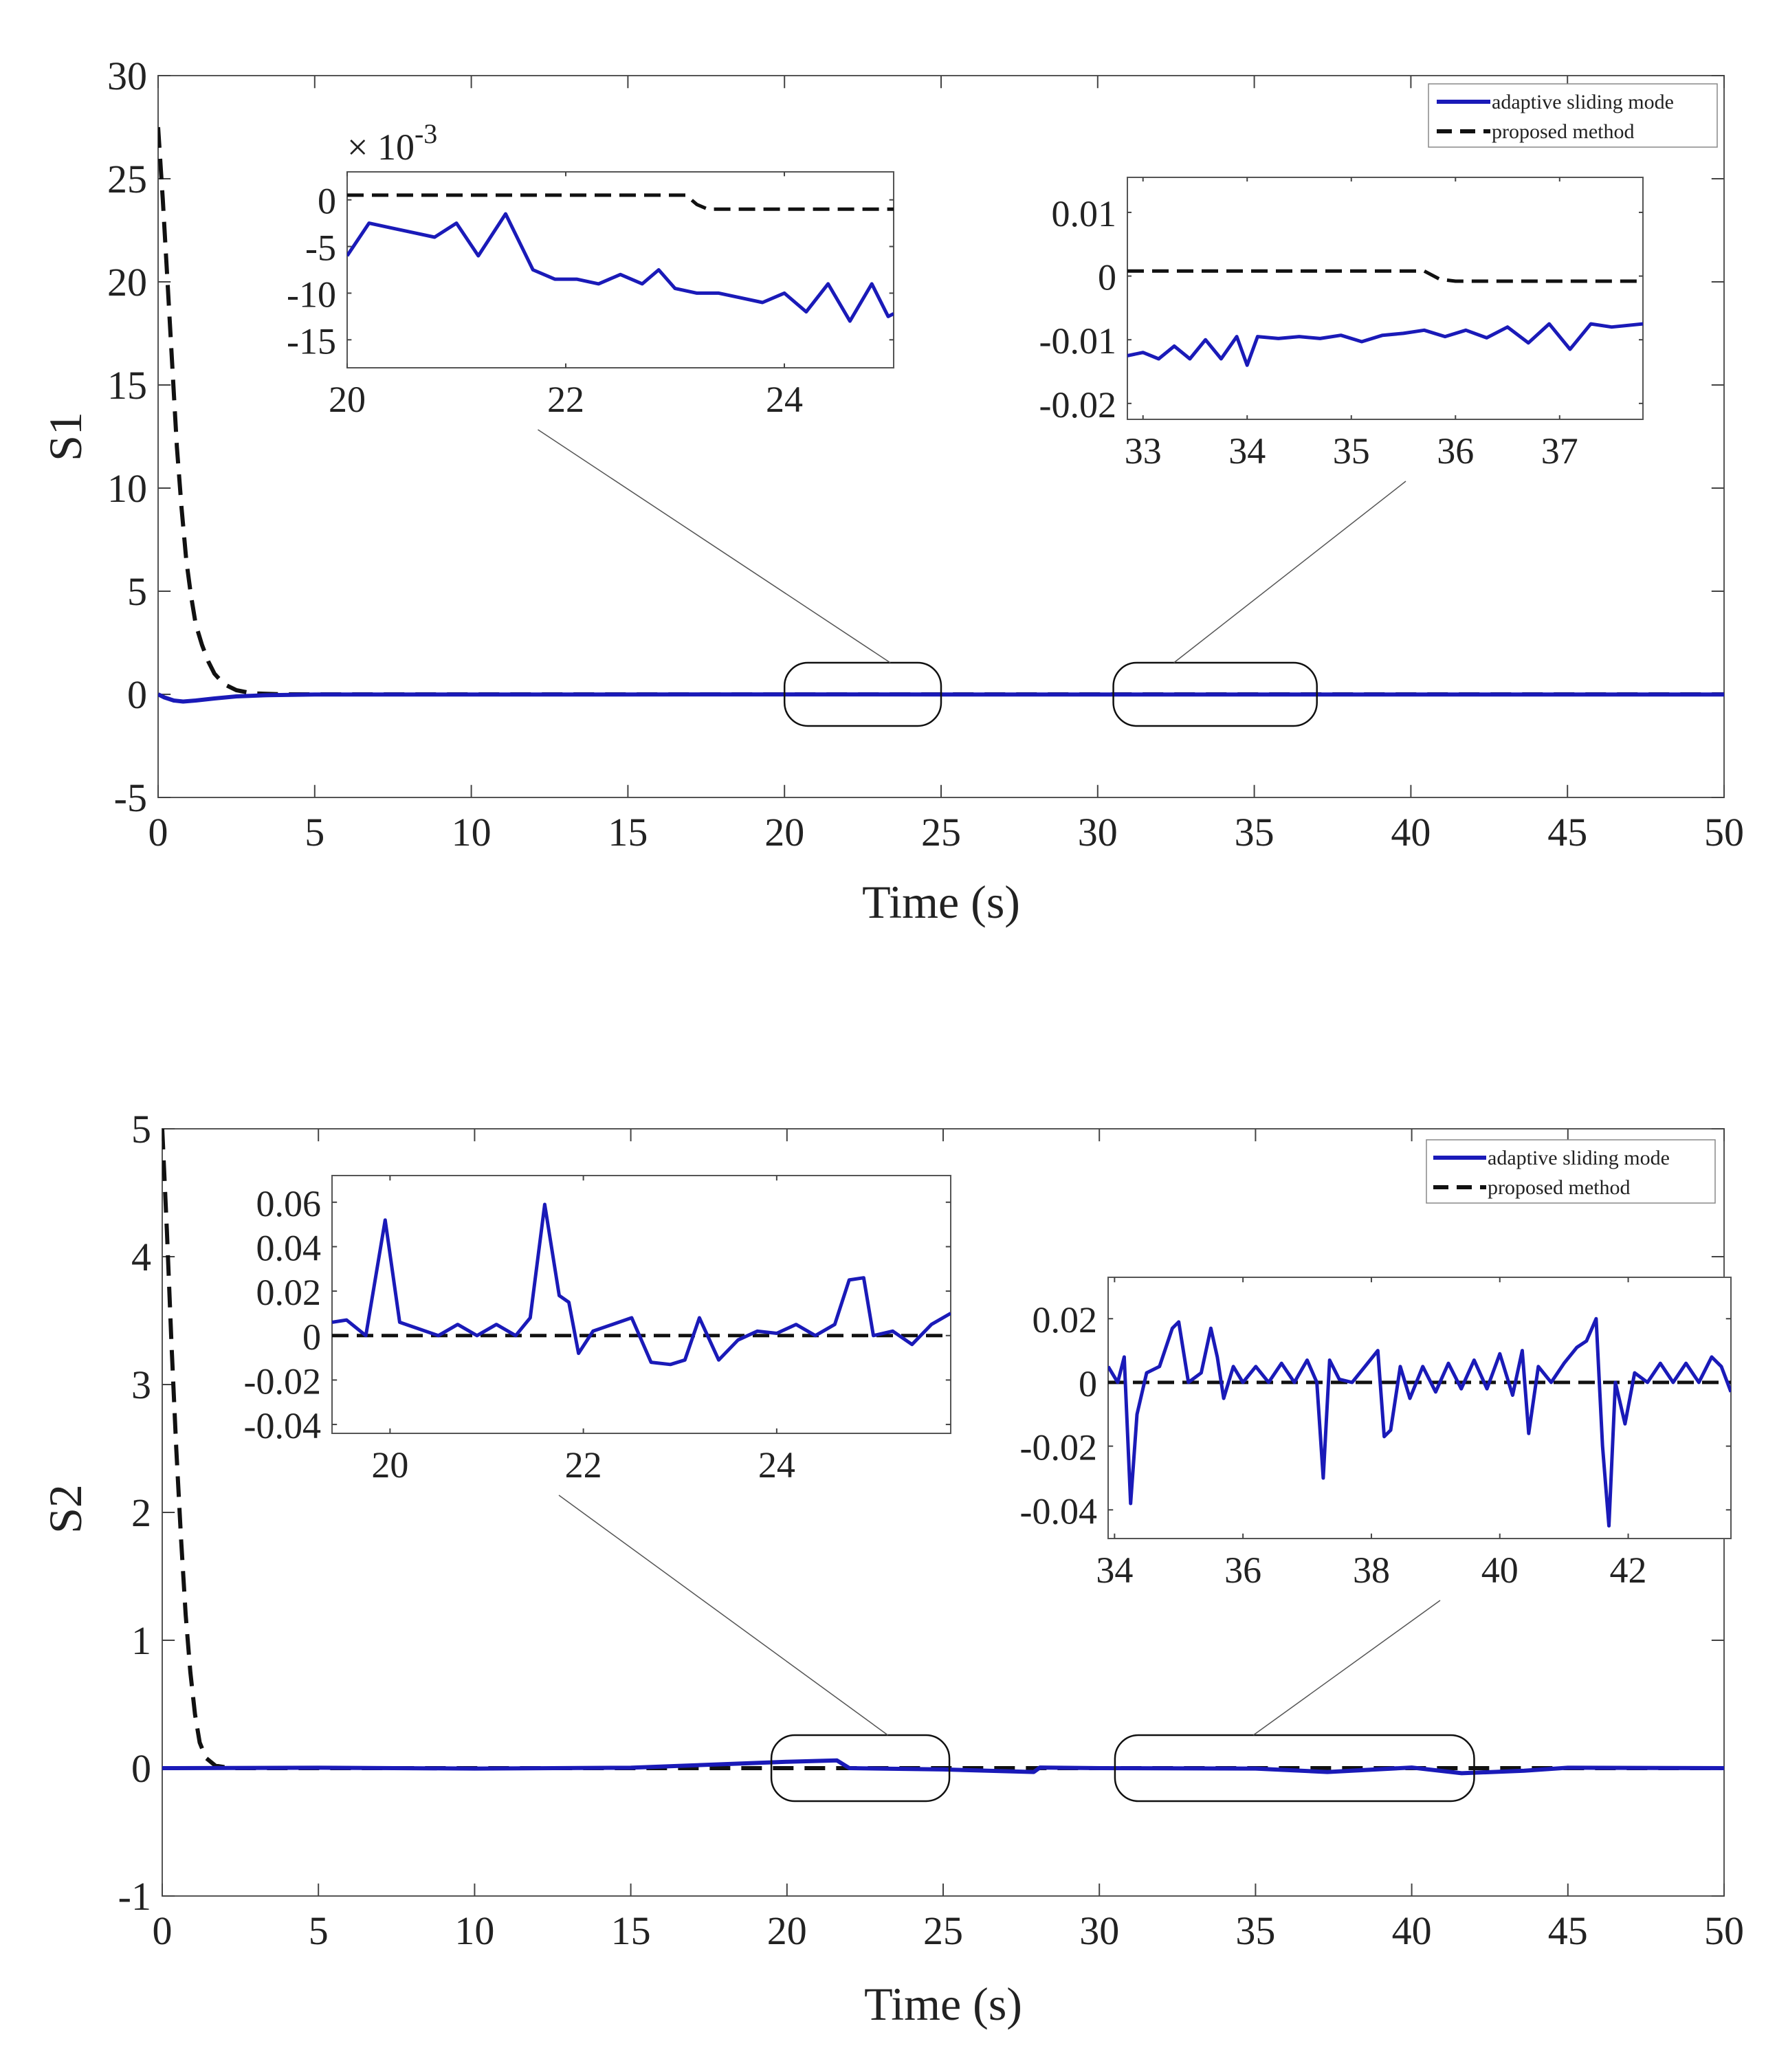 Image resolution: width=1788 pixels, height=2072 pixels. What do you see at coordinates (1559, 1187) in the screenshot?
I see `legend-label-proposed: proposed method` at bounding box center [1559, 1187].